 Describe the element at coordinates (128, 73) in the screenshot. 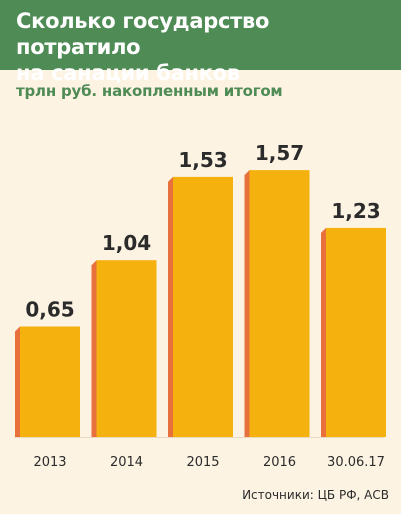

I see `chart-title-line-2: на санации банков` at that location.